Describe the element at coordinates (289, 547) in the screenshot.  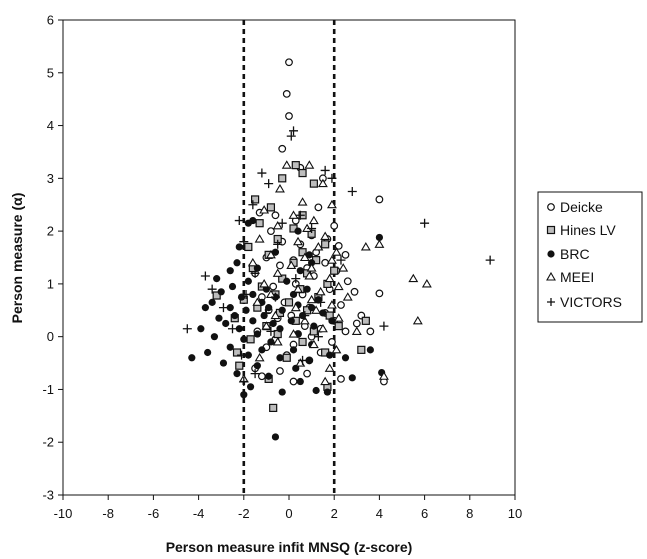
I see `x-axis-title: Person measure infit MNSQ (z-score)` at that location.